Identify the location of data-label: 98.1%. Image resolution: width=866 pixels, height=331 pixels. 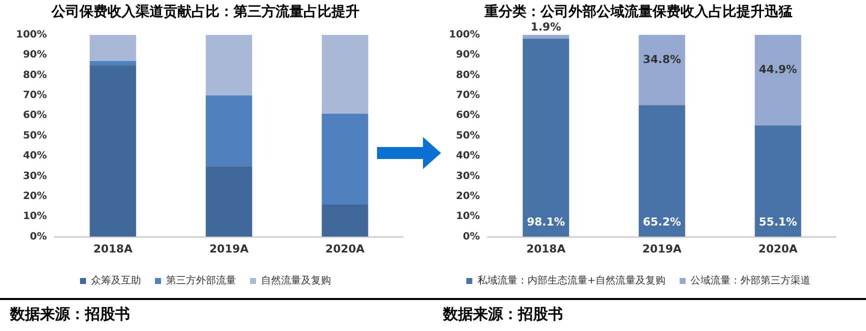
(545, 222).